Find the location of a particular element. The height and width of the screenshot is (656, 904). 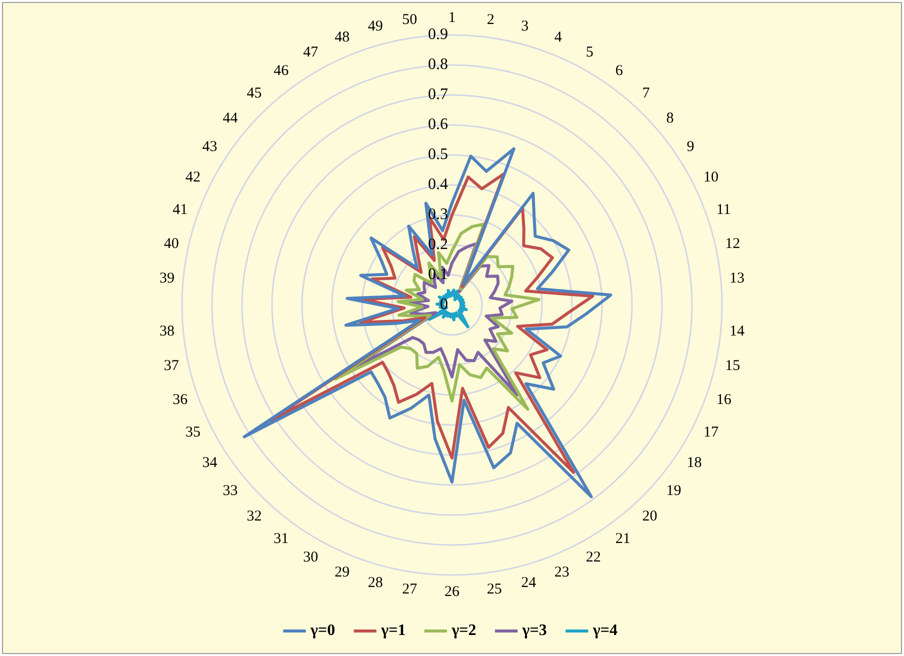

spoke-label: 37 is located at coordinates (172, 366).